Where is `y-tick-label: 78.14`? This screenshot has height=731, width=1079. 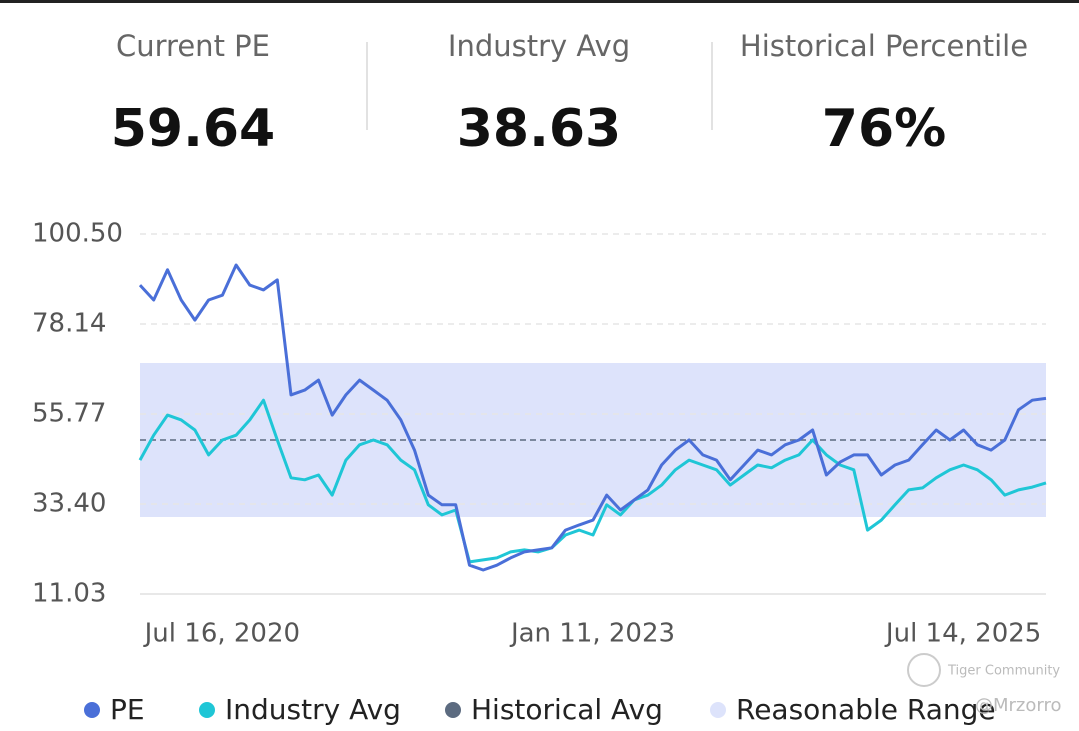
y-tick-label: 78.14 is located at coordinates (69, 323).